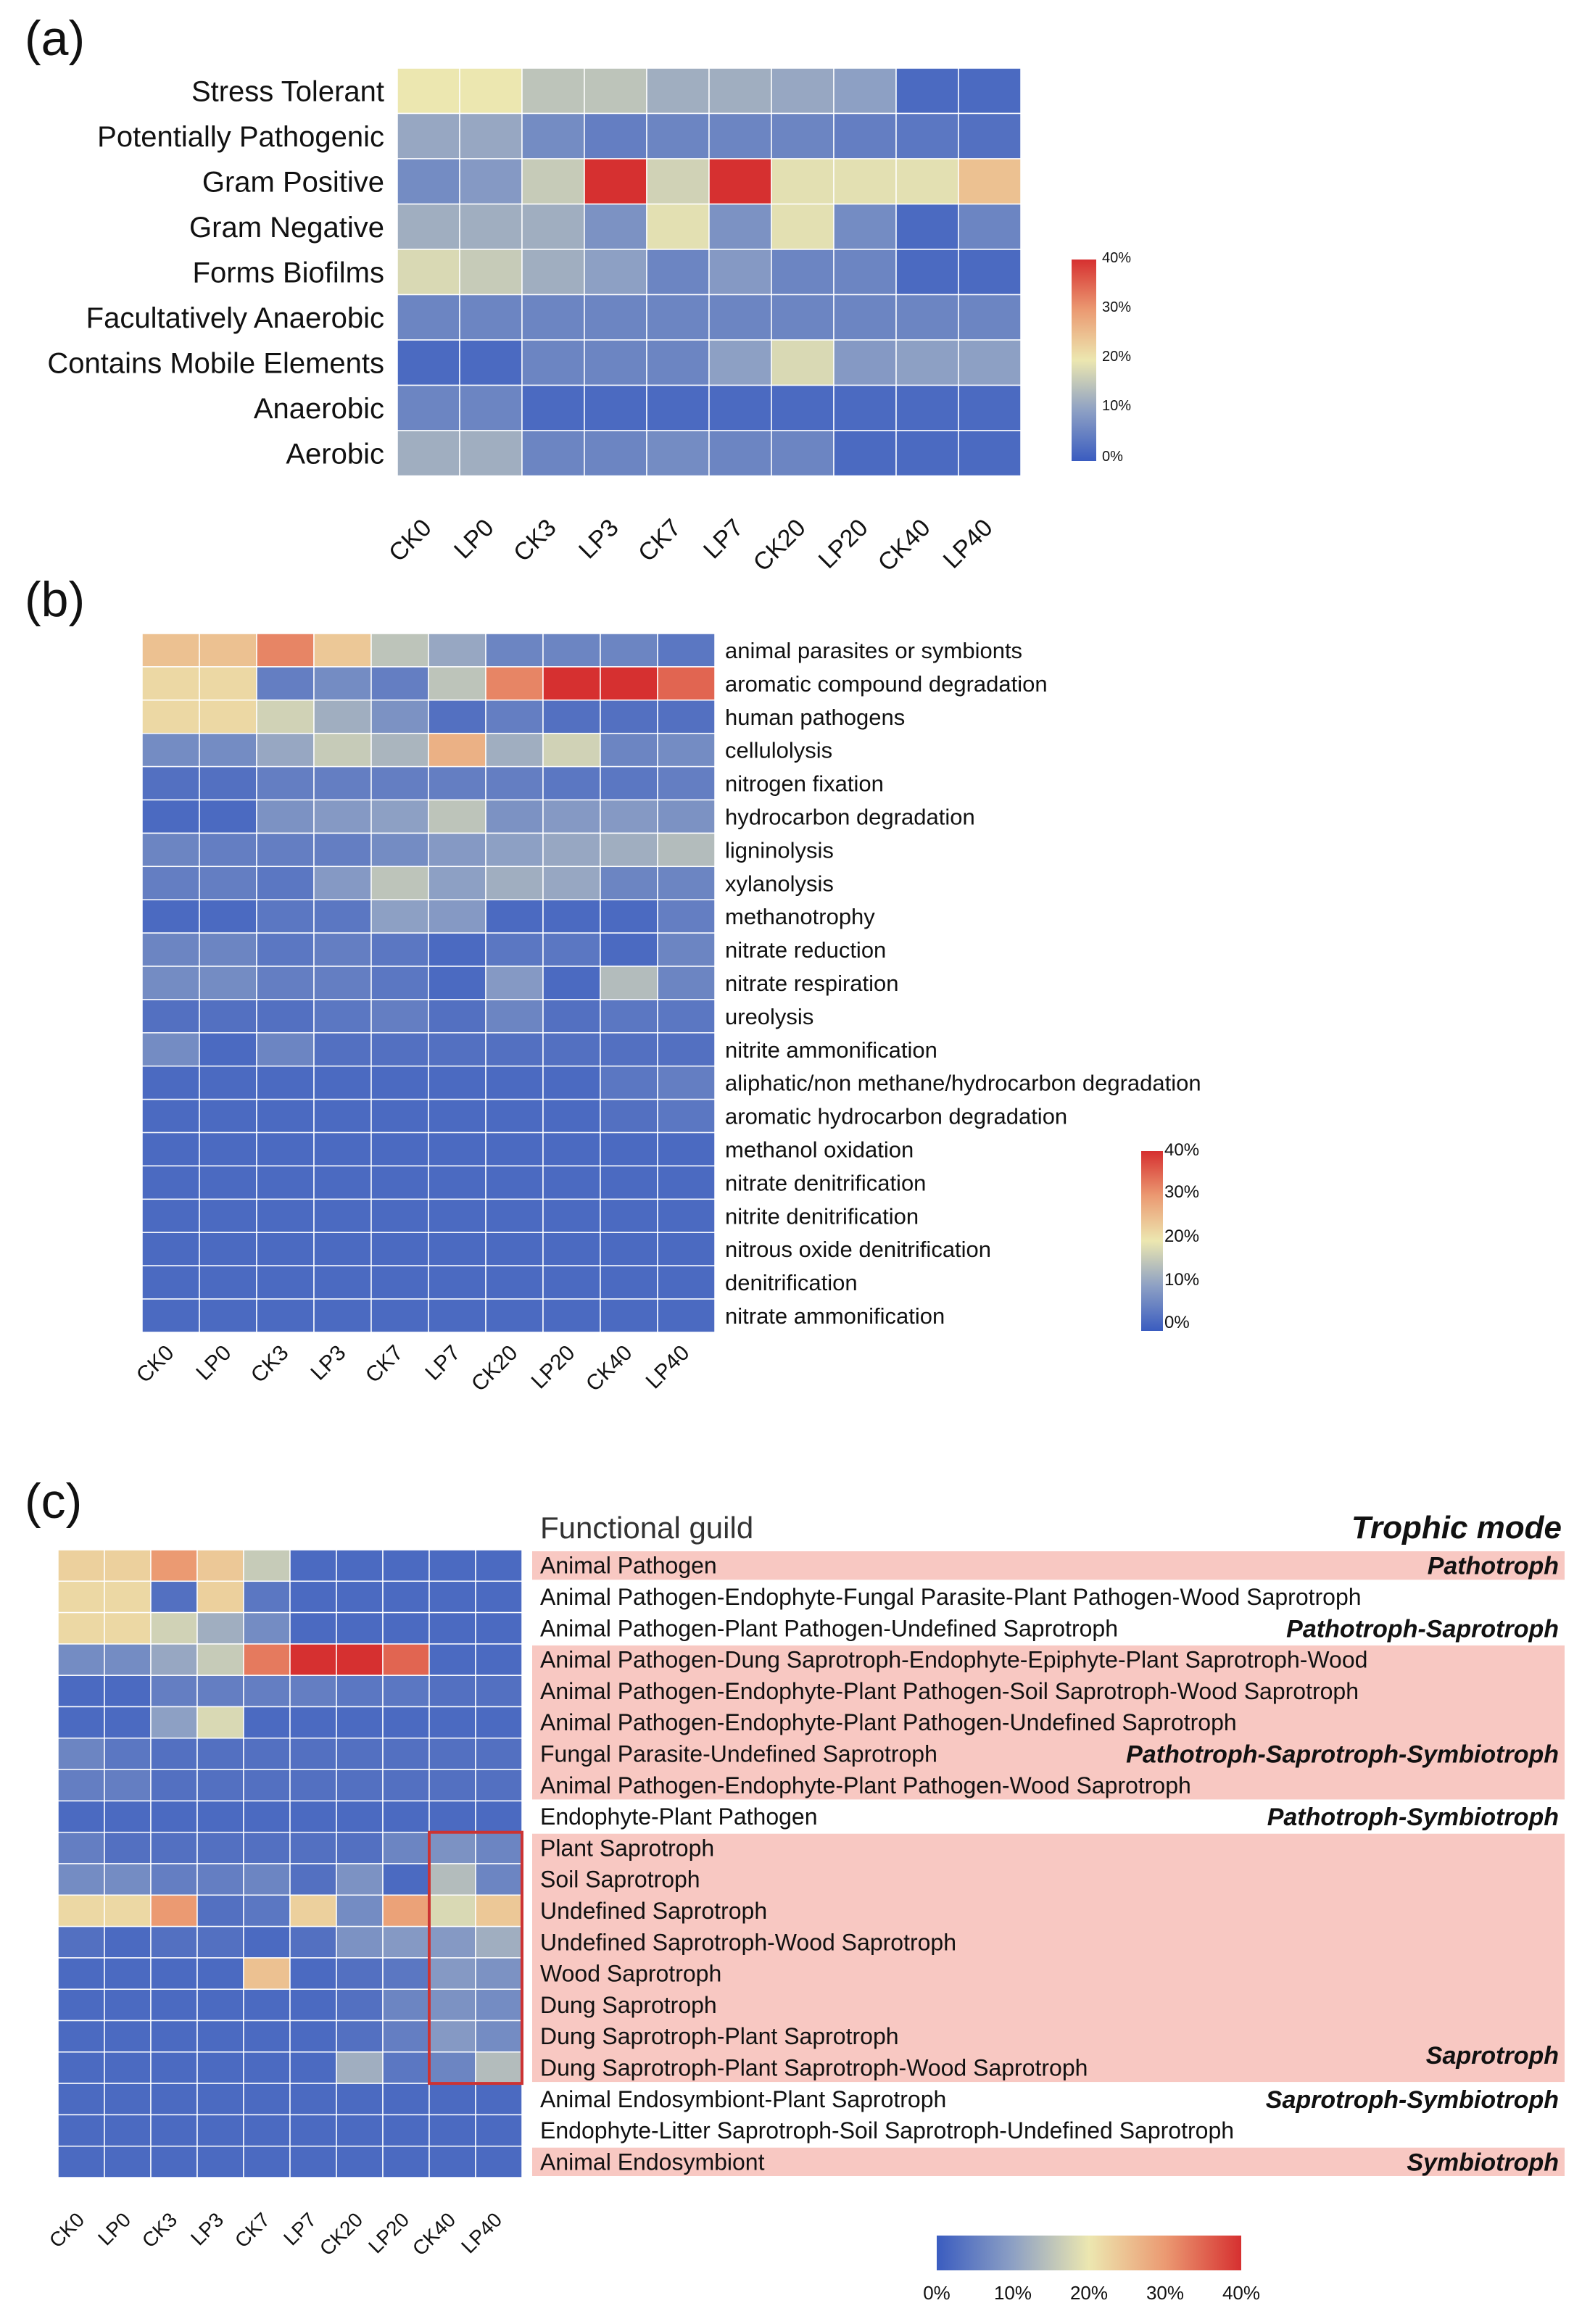 The height and width of the screenshot is (2324, 1582). What do you see at coordinates (406, 1628) in the screenshot?
I see `heatmap-c-cell-r2-c7` at bounding box center [406, 1628].